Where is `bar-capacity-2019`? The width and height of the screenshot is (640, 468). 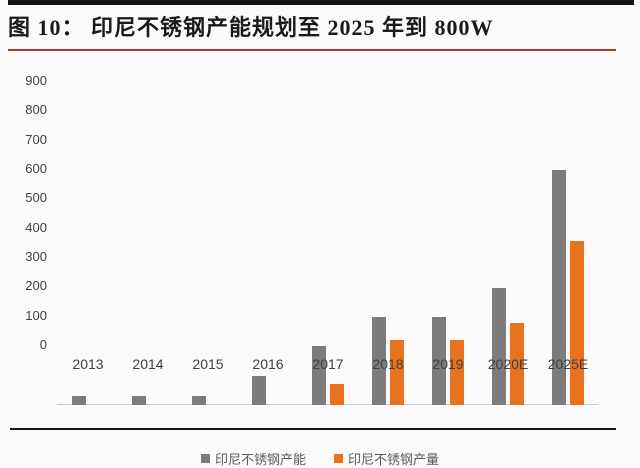
bar-capacity-2019 is located at coordinates (439, 361).